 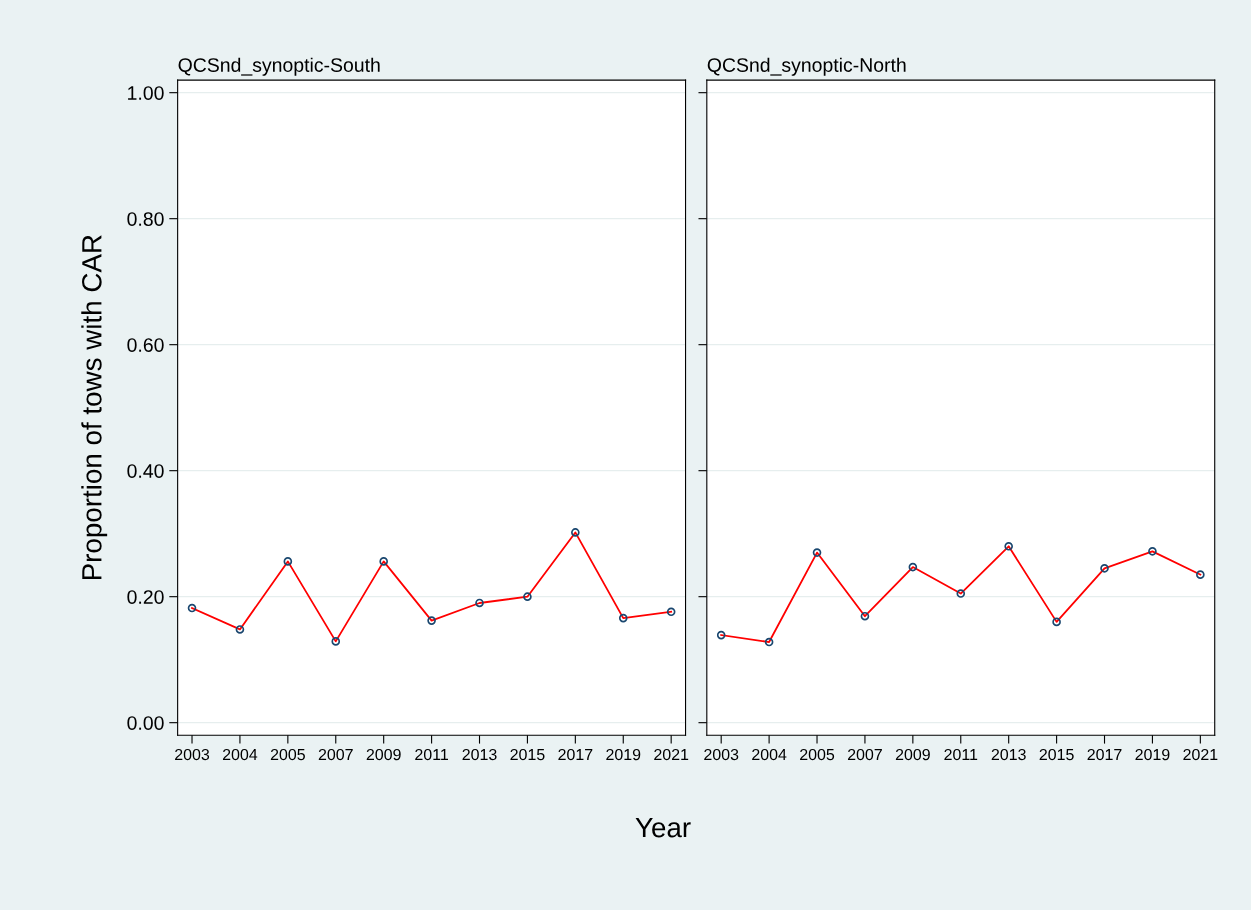 I want to click on y-axis-title: Proportion of tows with CAR, so click(x=94, y=407).